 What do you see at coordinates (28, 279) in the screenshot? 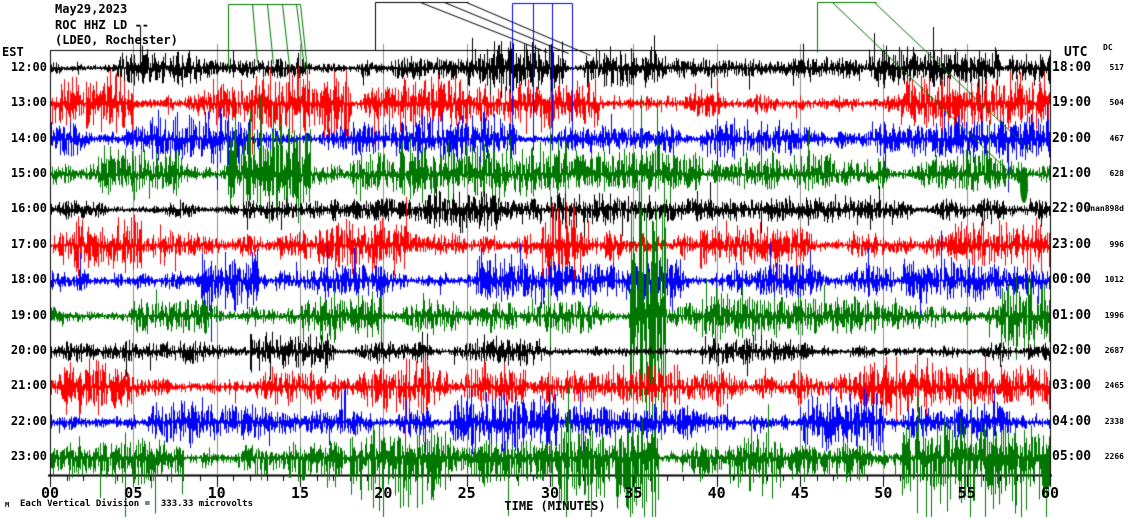
I see `est-hour-label: 18:00` at bounding box center [28, 279].